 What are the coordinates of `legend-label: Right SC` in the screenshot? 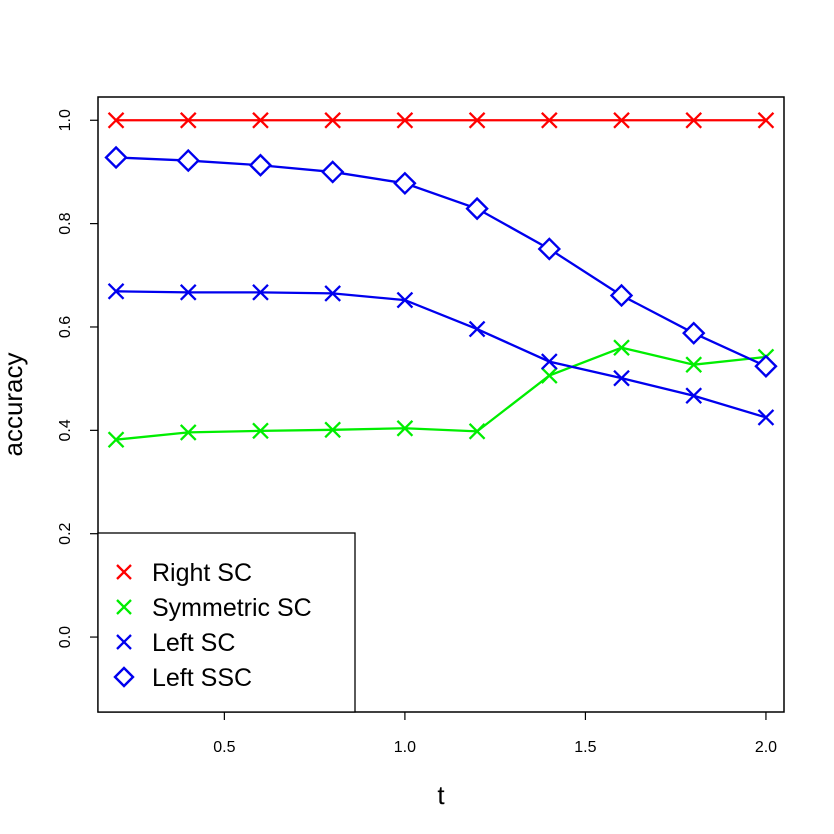 It's located at (202, 573).